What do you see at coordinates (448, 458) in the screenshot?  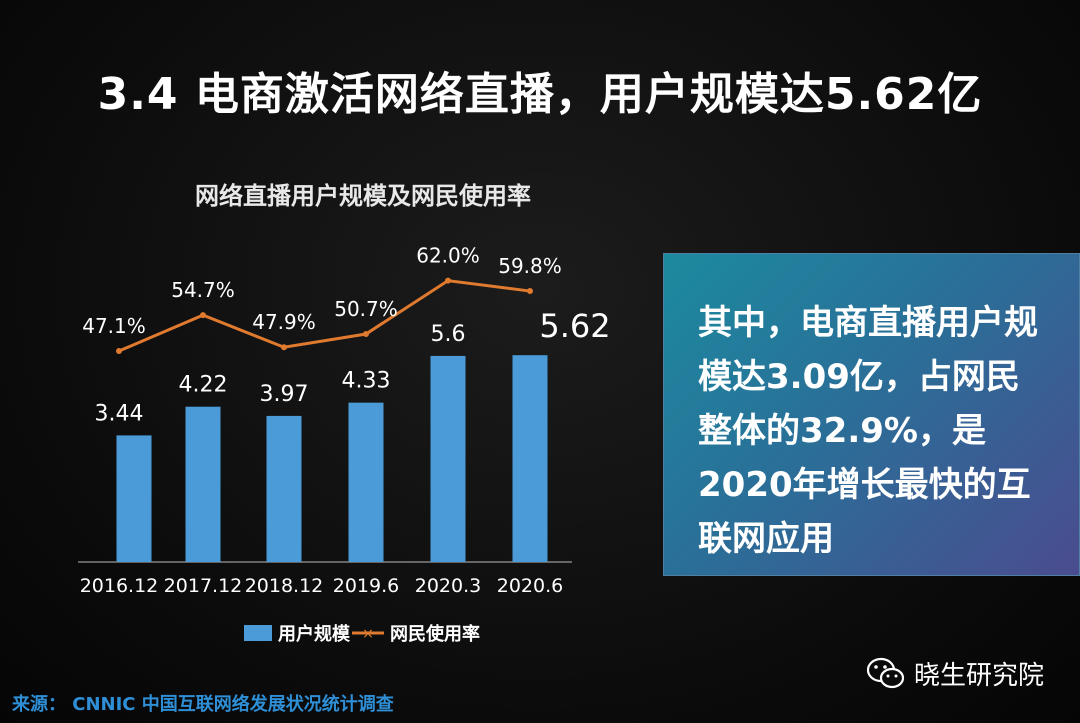 I see `bar-2020.3` at bounding box center [448, 458].